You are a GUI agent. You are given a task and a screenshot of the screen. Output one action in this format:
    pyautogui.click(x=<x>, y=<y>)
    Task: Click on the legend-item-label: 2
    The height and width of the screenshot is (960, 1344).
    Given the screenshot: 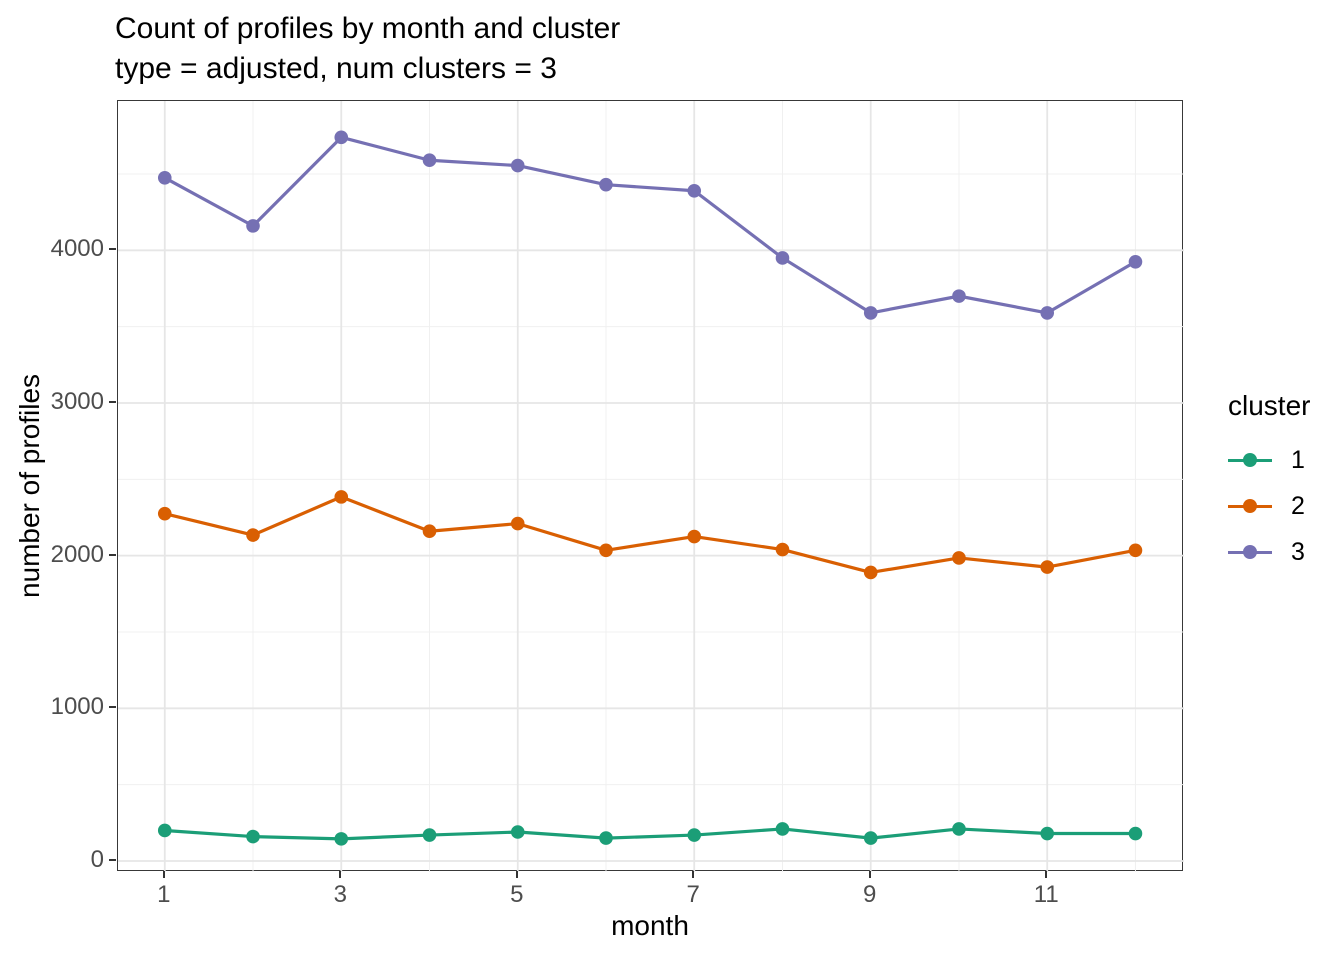 What is the action you would take?
    pyautogui.click(x=1298, y=505)
    